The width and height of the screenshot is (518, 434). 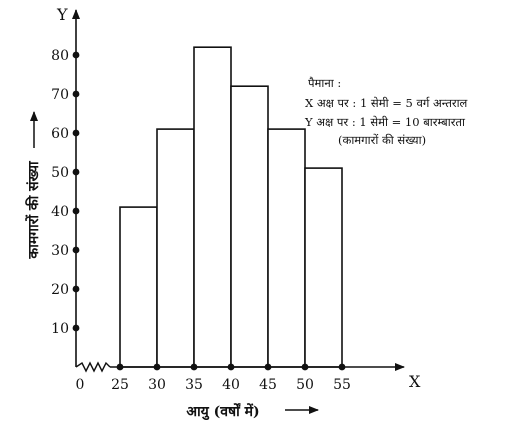 What do you see at coordinates (60, 212) in the screenshot?
I see `y-tick-label-40: 40` at bounding box center [60, 212].